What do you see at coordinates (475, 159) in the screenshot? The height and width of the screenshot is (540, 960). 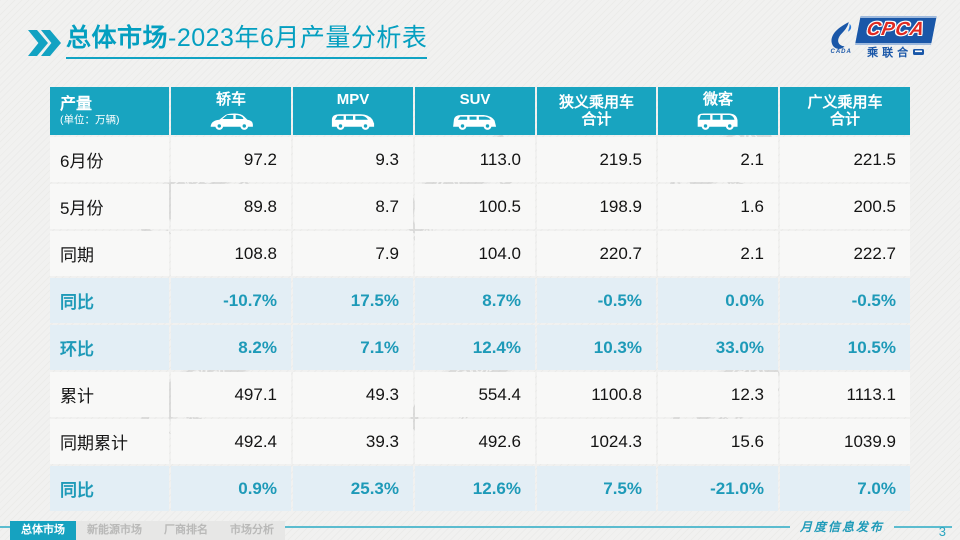 I see `cell-value: 113.0` at bounding box center [475, 159].